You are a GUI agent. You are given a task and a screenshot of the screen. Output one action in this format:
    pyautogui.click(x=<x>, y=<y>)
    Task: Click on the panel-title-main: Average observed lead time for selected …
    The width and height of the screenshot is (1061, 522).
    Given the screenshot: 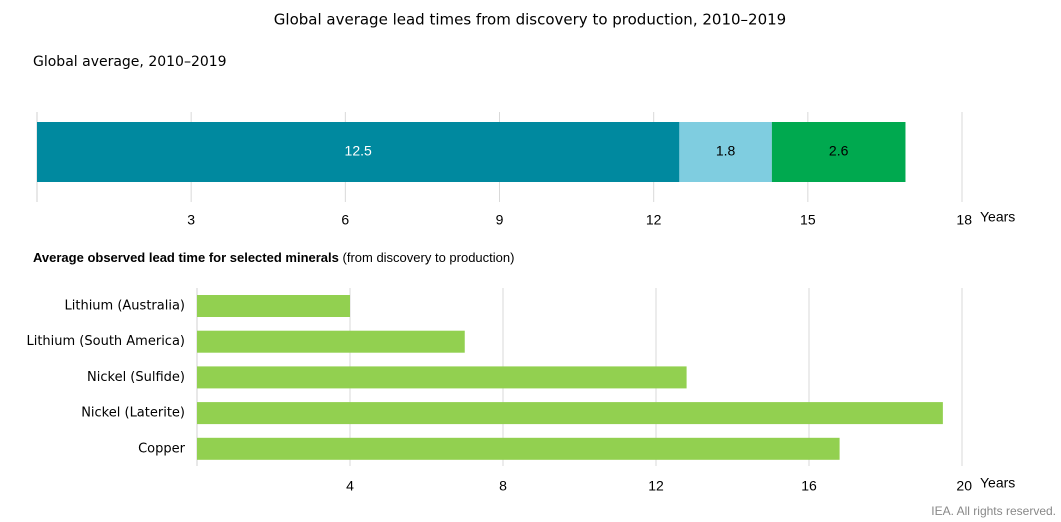 What is the action you would take?
    pyautogui.click(x=186, y=257)
    